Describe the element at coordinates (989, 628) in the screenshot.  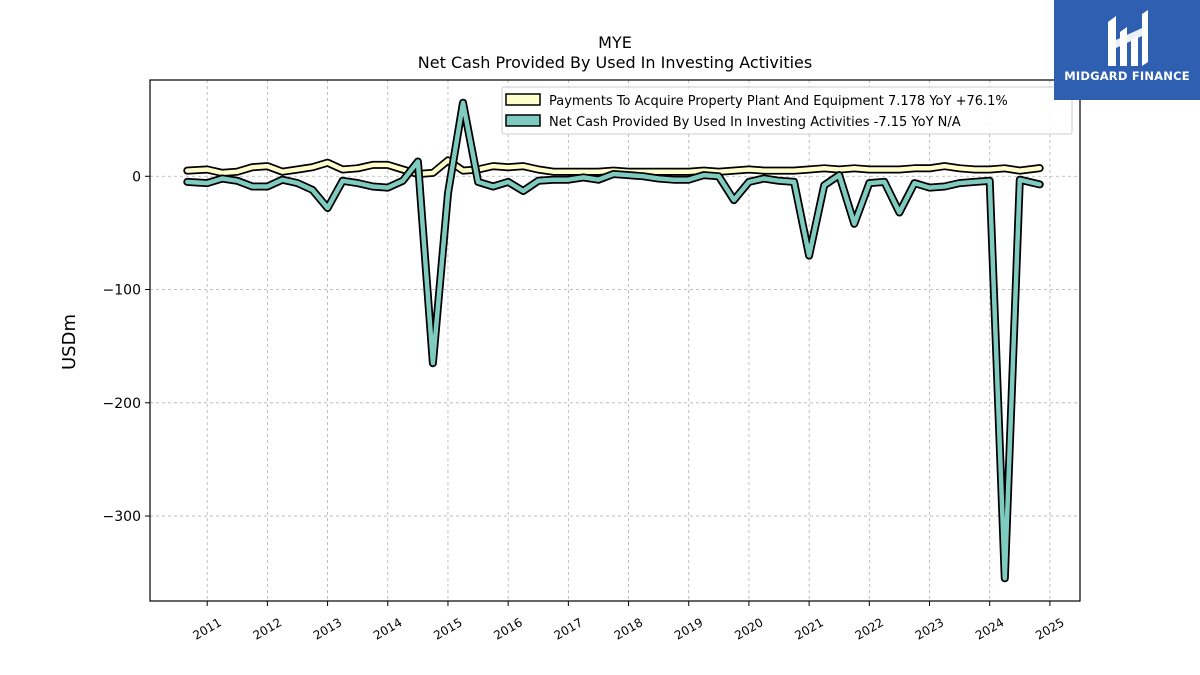
I see `x-tick-label: 2024` at that location.